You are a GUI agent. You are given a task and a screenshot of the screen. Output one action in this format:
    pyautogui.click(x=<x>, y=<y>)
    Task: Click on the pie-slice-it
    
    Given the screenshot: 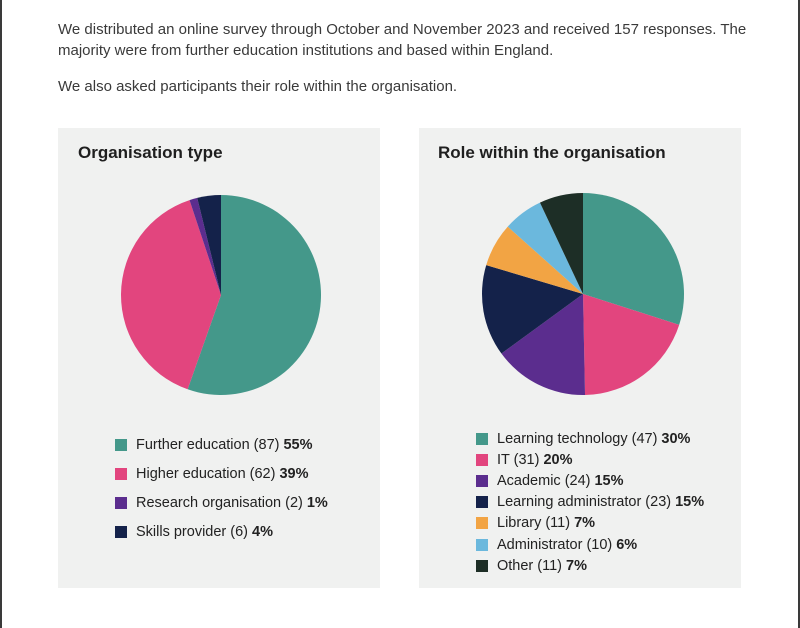 What is the action you would take?
    pyautogui.click(x=631, y=344)
    